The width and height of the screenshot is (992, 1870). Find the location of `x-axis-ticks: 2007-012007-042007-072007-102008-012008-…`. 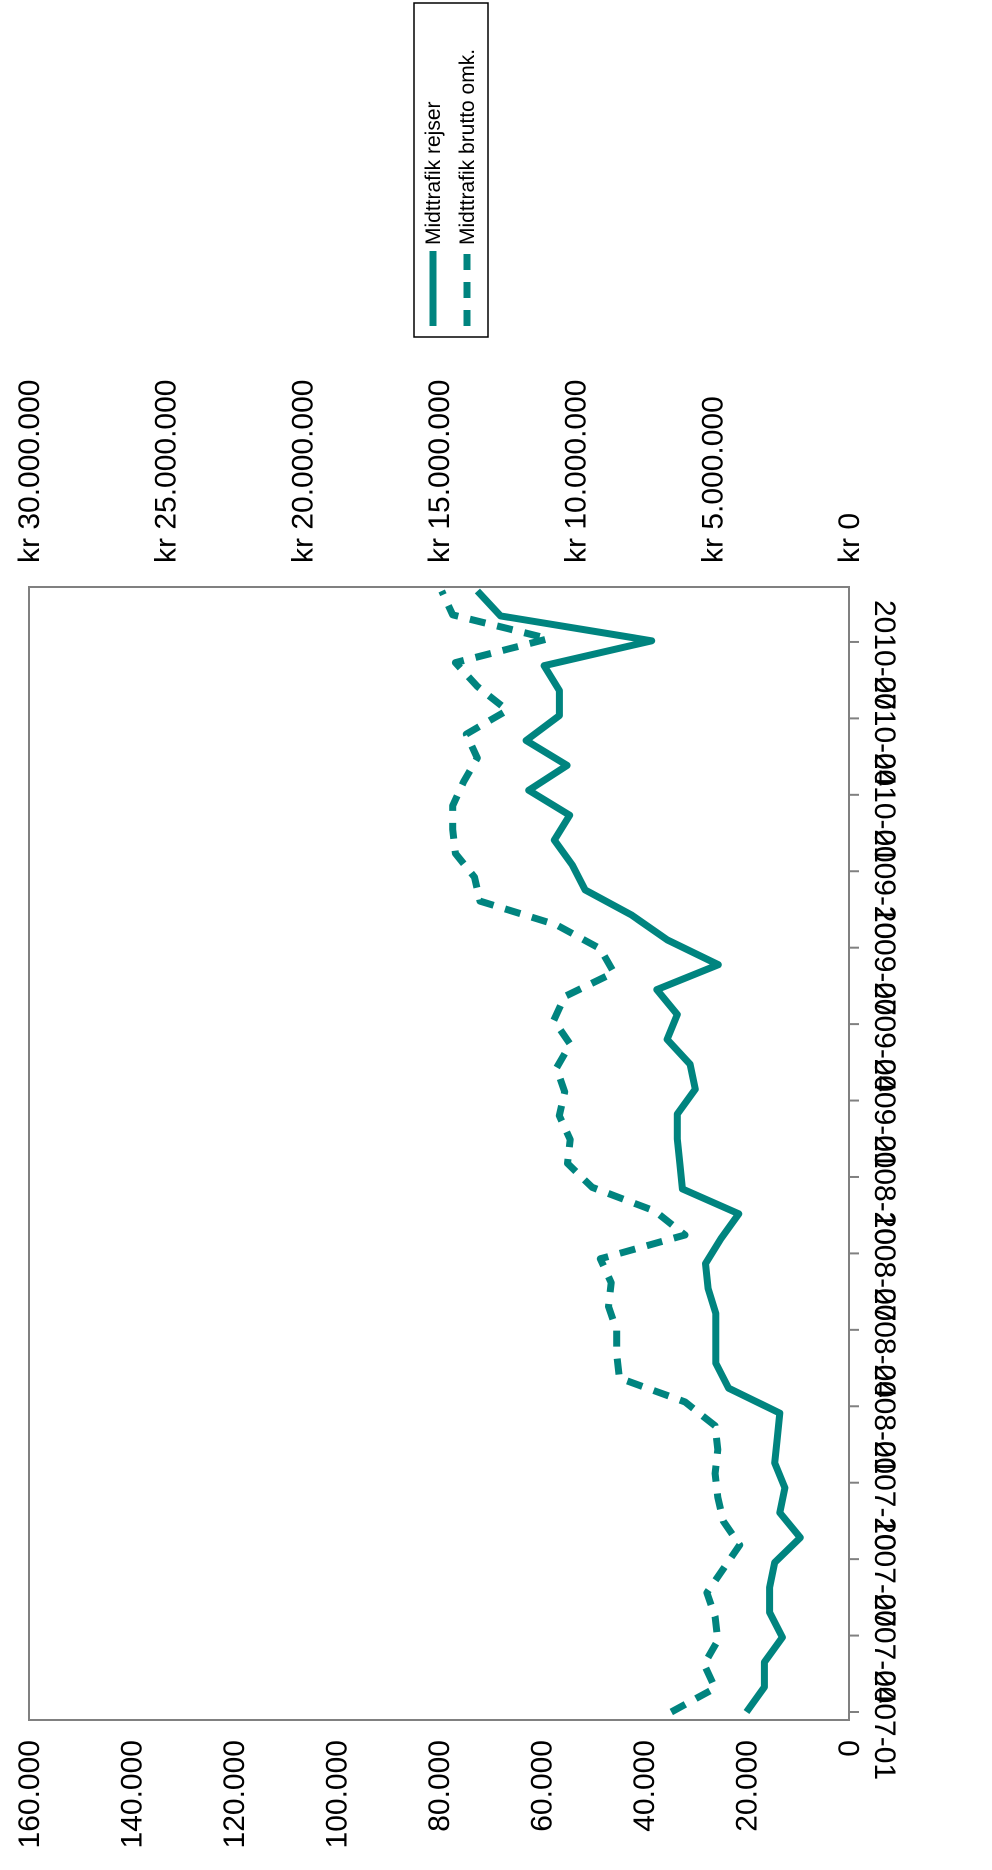

x-axis-ticks: 2007-012007-042007-072007-102008-012008-… is located at coordinates (875, 1190).